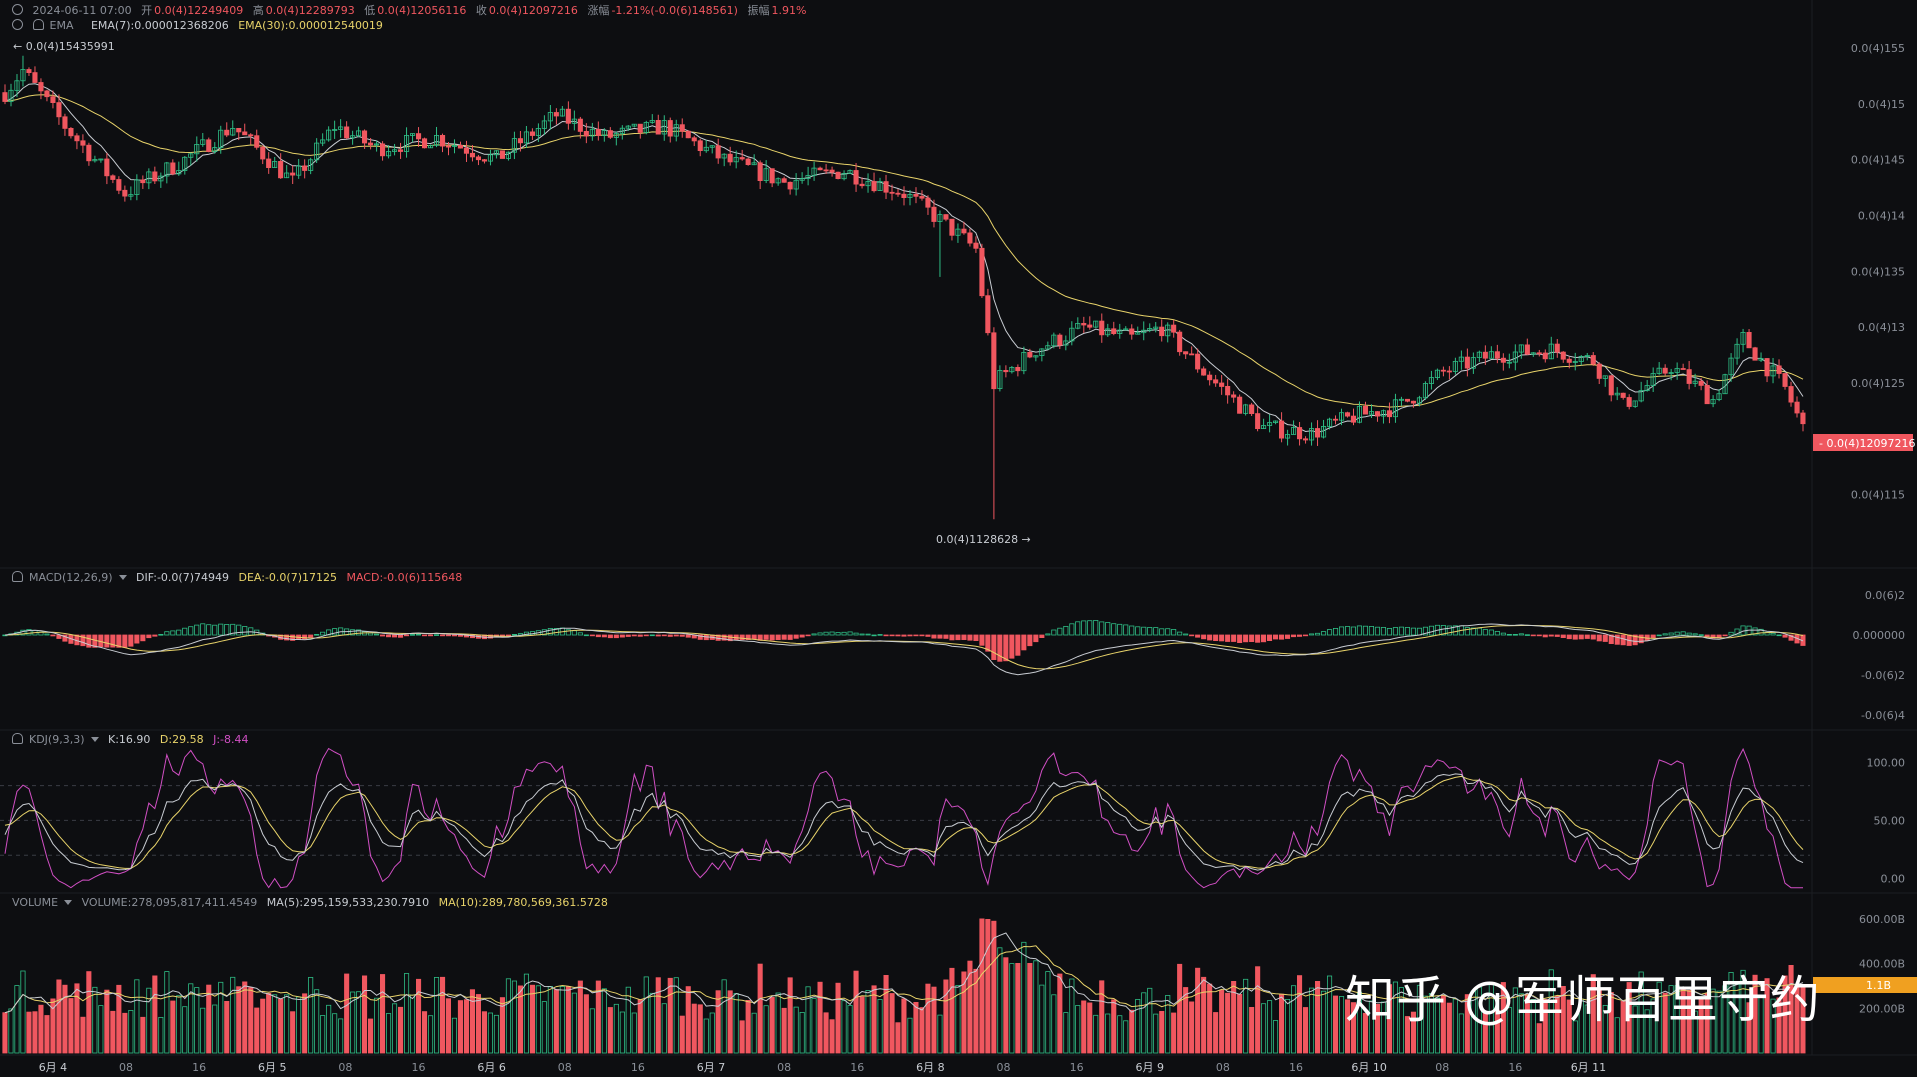 The image size is (1917, 1077). What do you see at coordinates (1882, 964) in the screenshot?
I see `volume-axis: 600.00B 400.00B 200.00B` at bounding box center [1882, 964].